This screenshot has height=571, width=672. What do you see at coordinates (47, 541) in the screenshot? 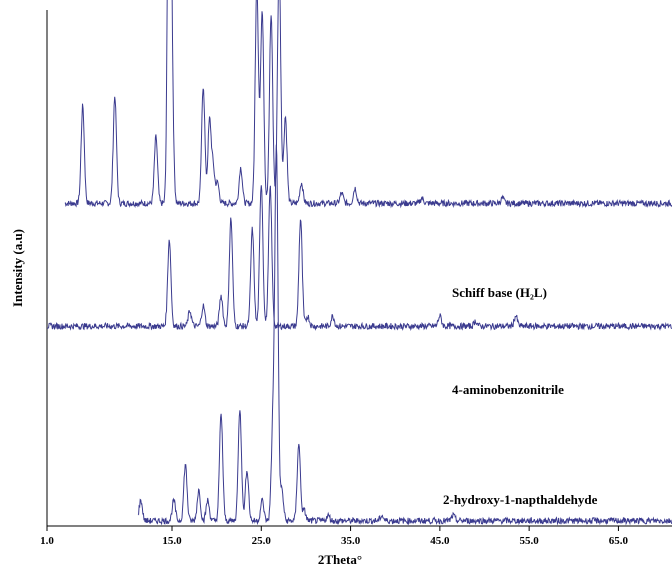
I see `x-tick-label: 1.0` at bounding box center [47, 541].